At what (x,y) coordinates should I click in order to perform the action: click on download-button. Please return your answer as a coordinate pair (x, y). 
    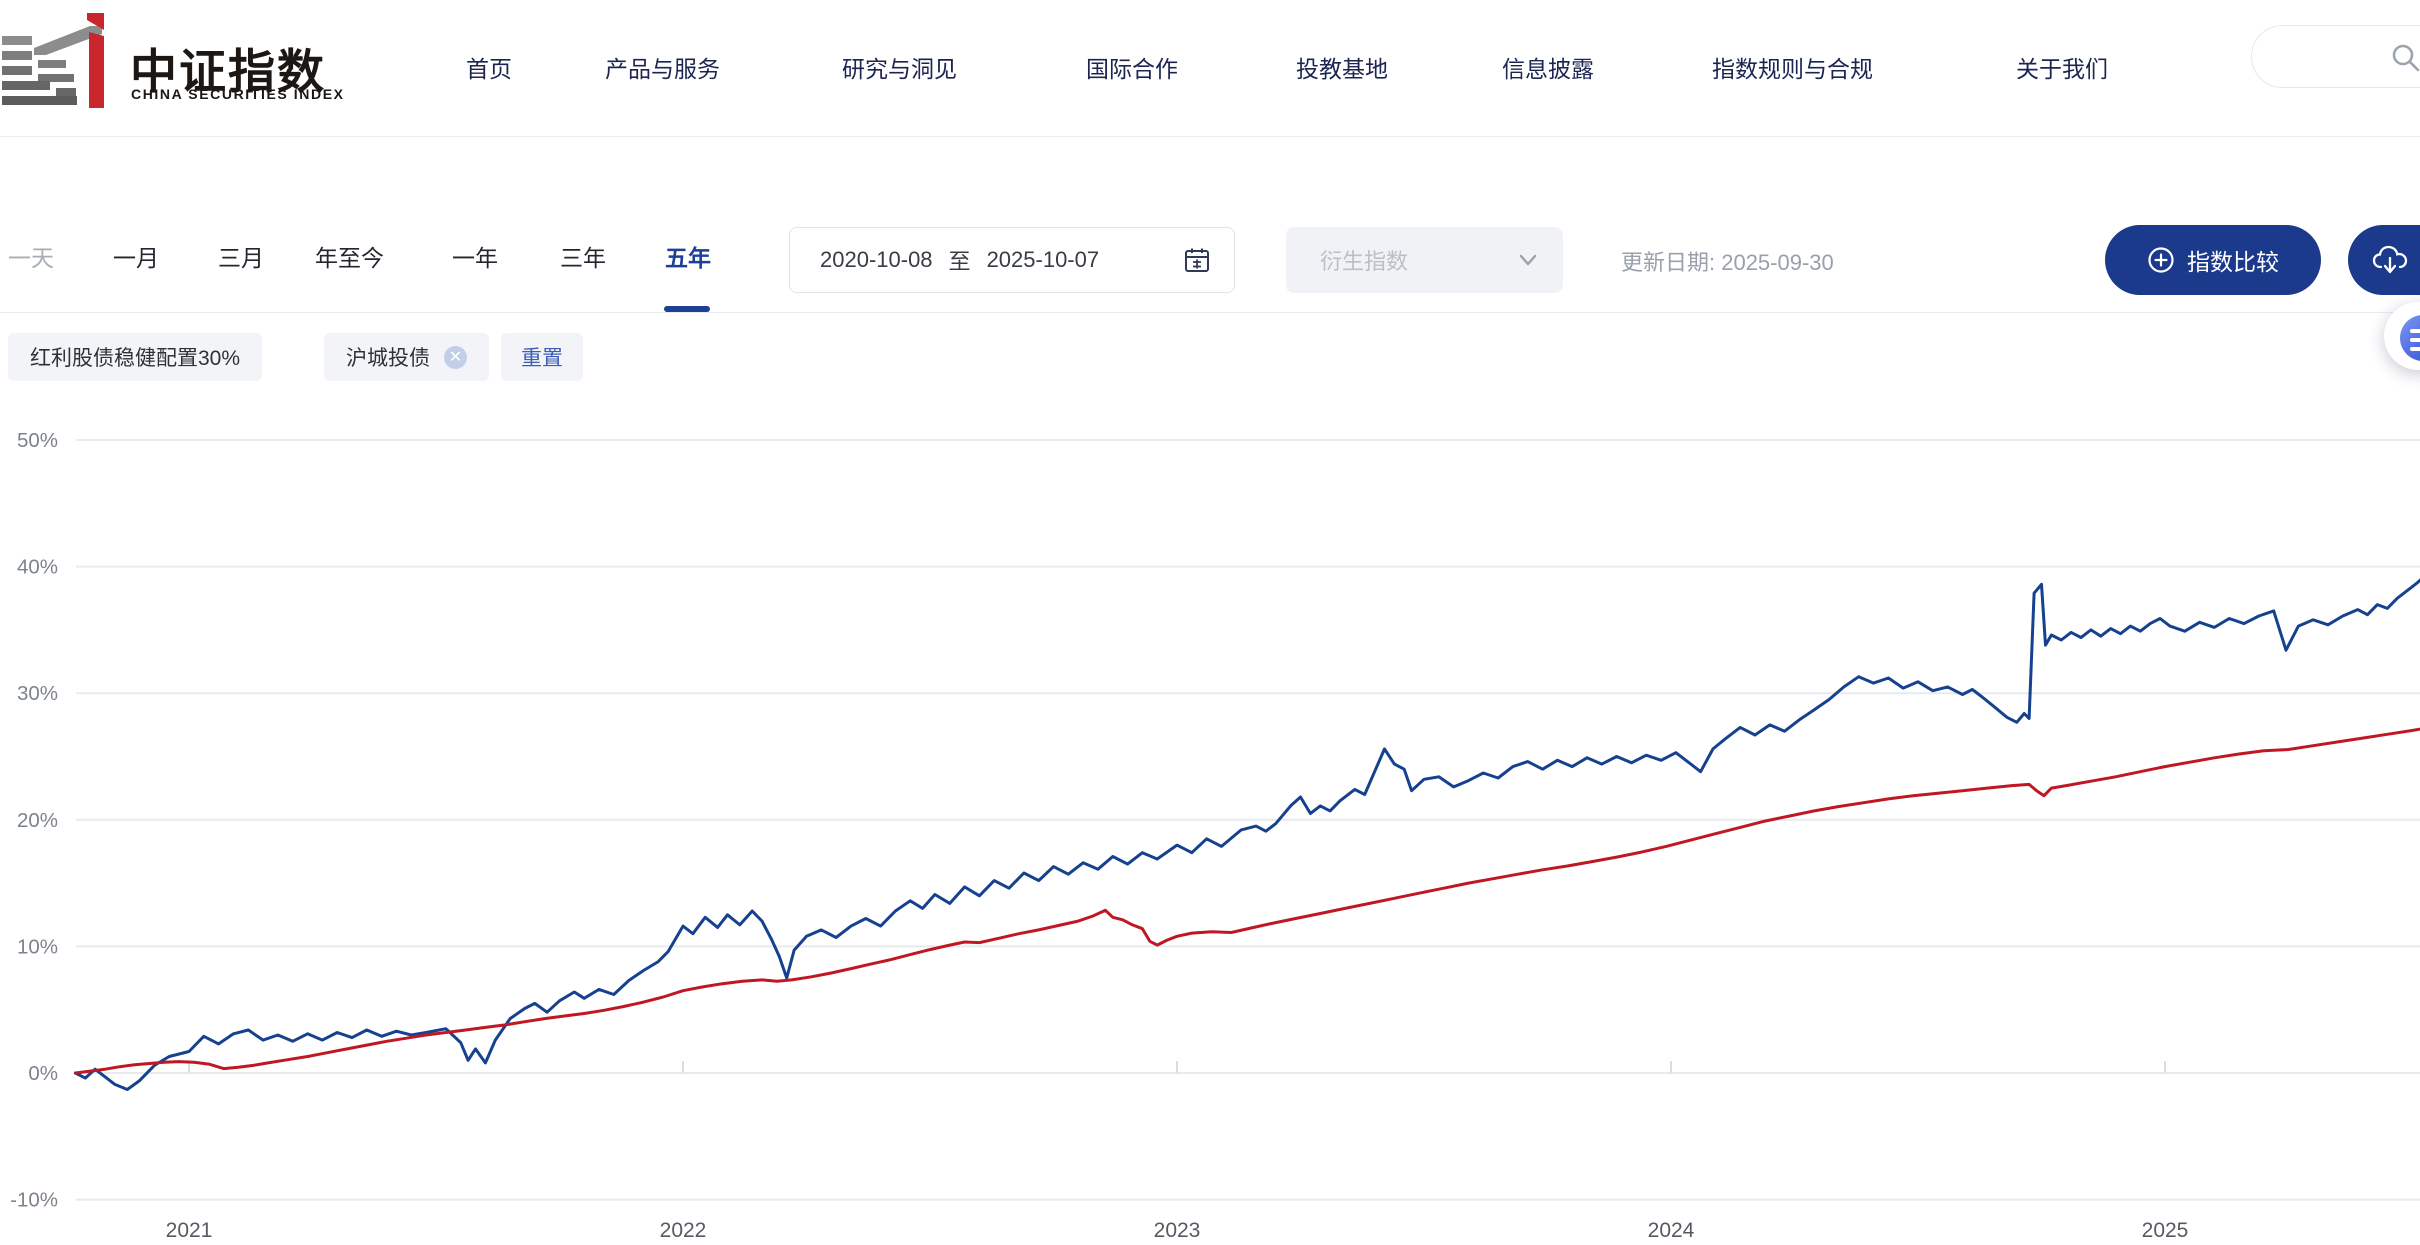
    Looking at the image, I should click on (2384, 260).